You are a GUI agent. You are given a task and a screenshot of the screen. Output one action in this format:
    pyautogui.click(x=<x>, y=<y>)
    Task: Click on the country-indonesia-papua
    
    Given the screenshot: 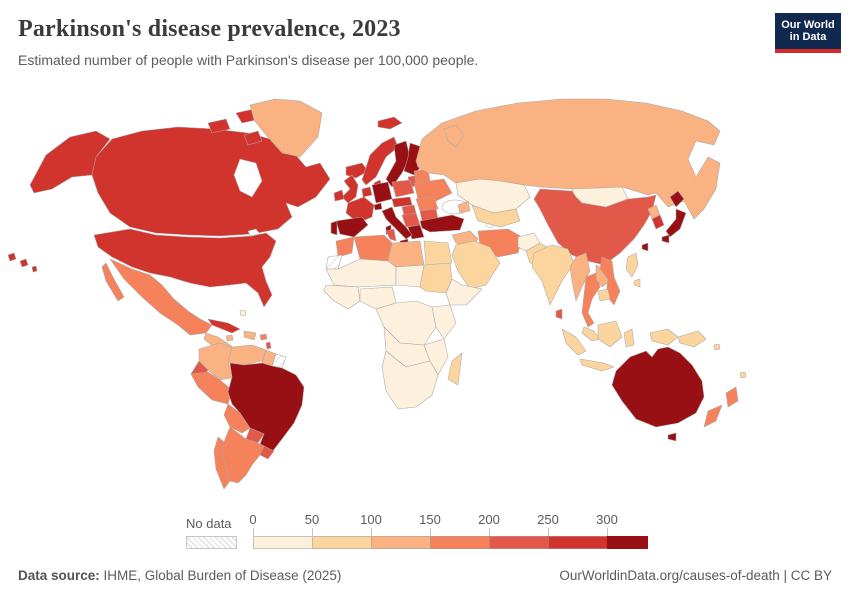 What is the action you would take?
    pyautogui.click(x=664, y=337)
    